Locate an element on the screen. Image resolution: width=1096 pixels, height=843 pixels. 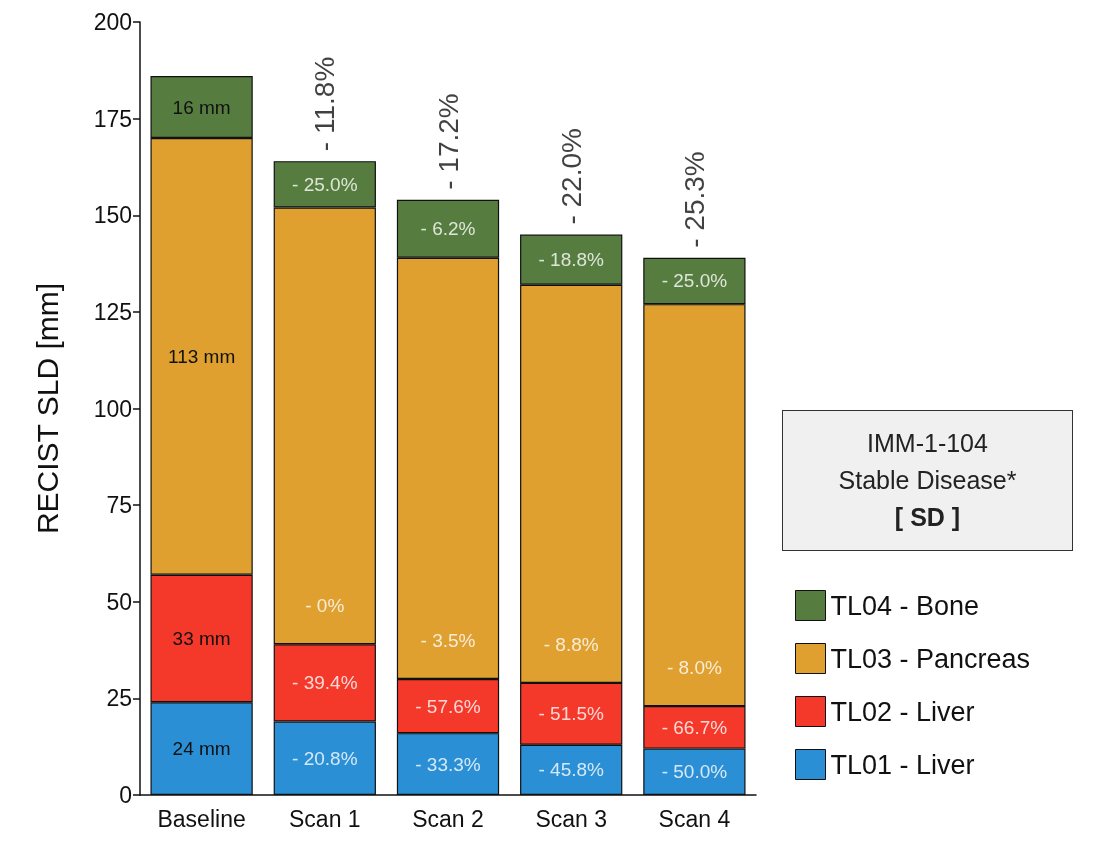
text: Stable Disease* is located at coordinates (927, 480).